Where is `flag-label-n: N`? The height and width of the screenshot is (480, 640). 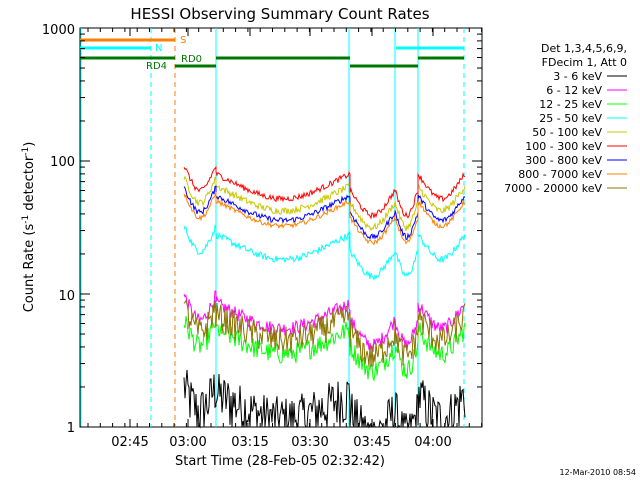 flag-label-n: N is located at coordinates (158, 48).